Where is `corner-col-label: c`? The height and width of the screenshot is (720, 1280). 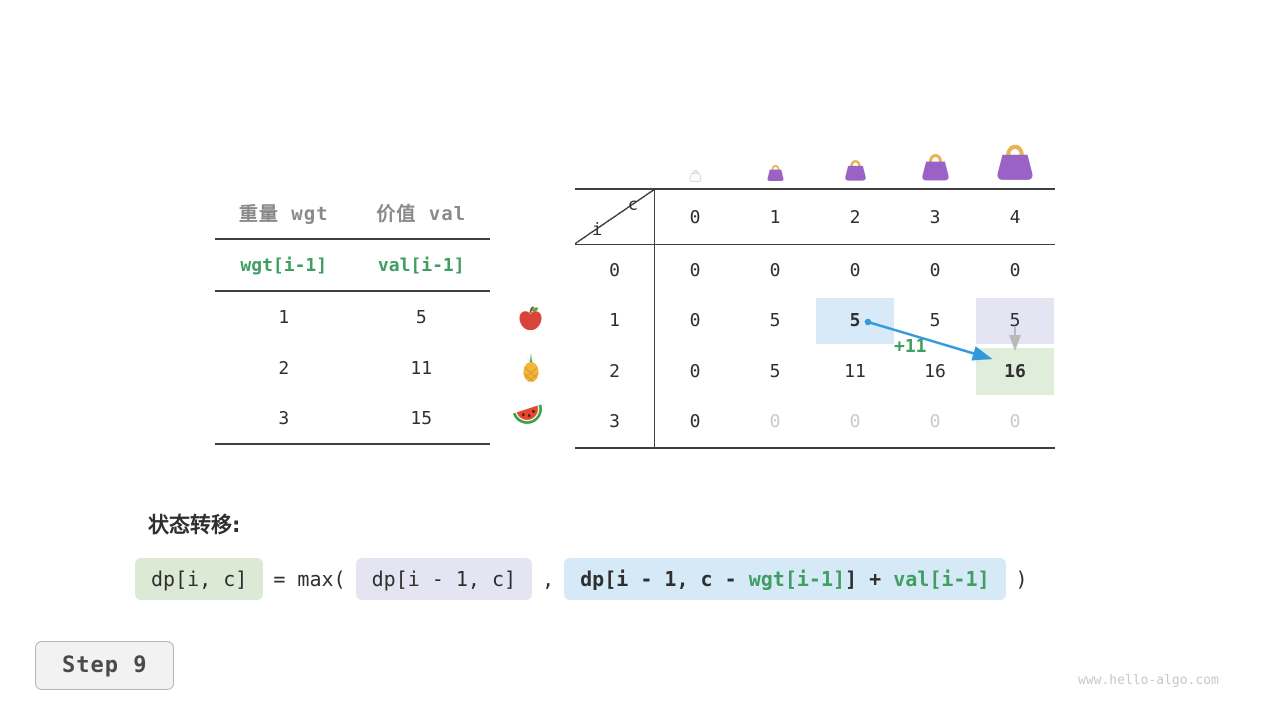 corner-col-label: c is located at coordinates (632, 205).